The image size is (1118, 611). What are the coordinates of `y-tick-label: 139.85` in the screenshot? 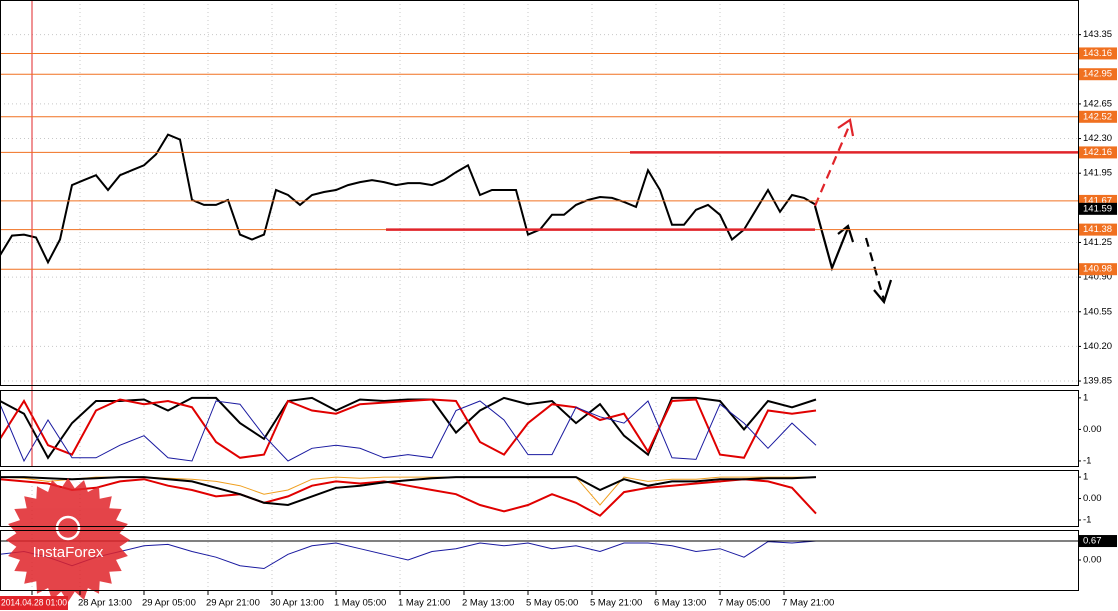 It's located at (1097, 381).